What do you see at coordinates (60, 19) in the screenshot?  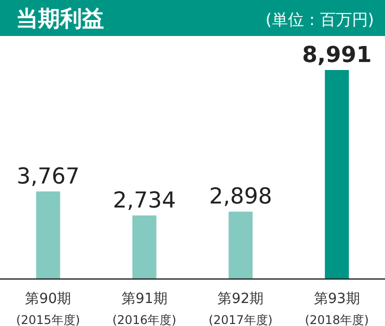 I see `chart-title: 当期利益` at bounding box center [60, 19].